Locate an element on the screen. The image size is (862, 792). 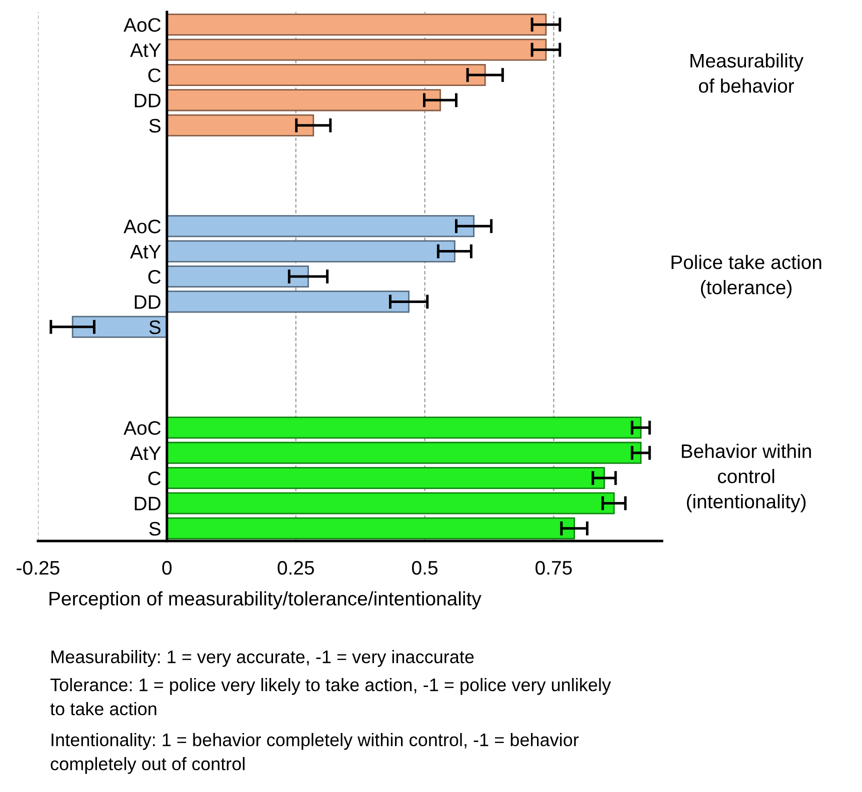
text: Measurability of behavior is located at coordinates (747, 73).